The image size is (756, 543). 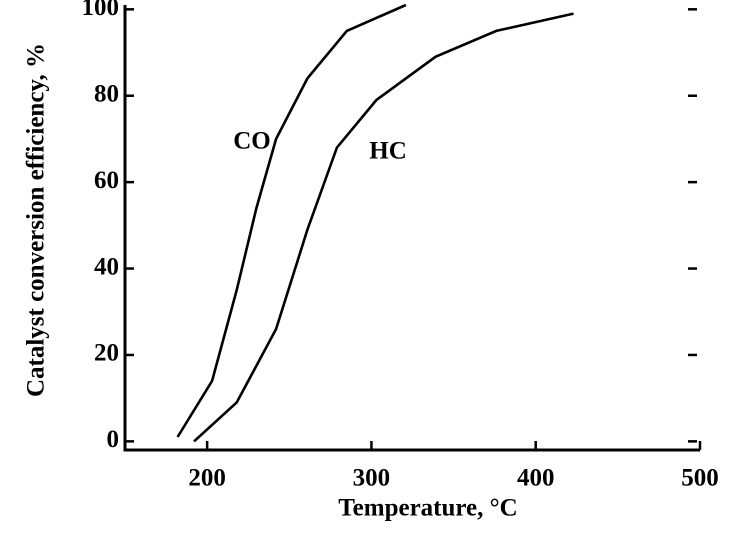 What do you see at coordinates (372, 478) in the screenshot?
I see `x-tick-label: 300` at bounding box center [372, 478].